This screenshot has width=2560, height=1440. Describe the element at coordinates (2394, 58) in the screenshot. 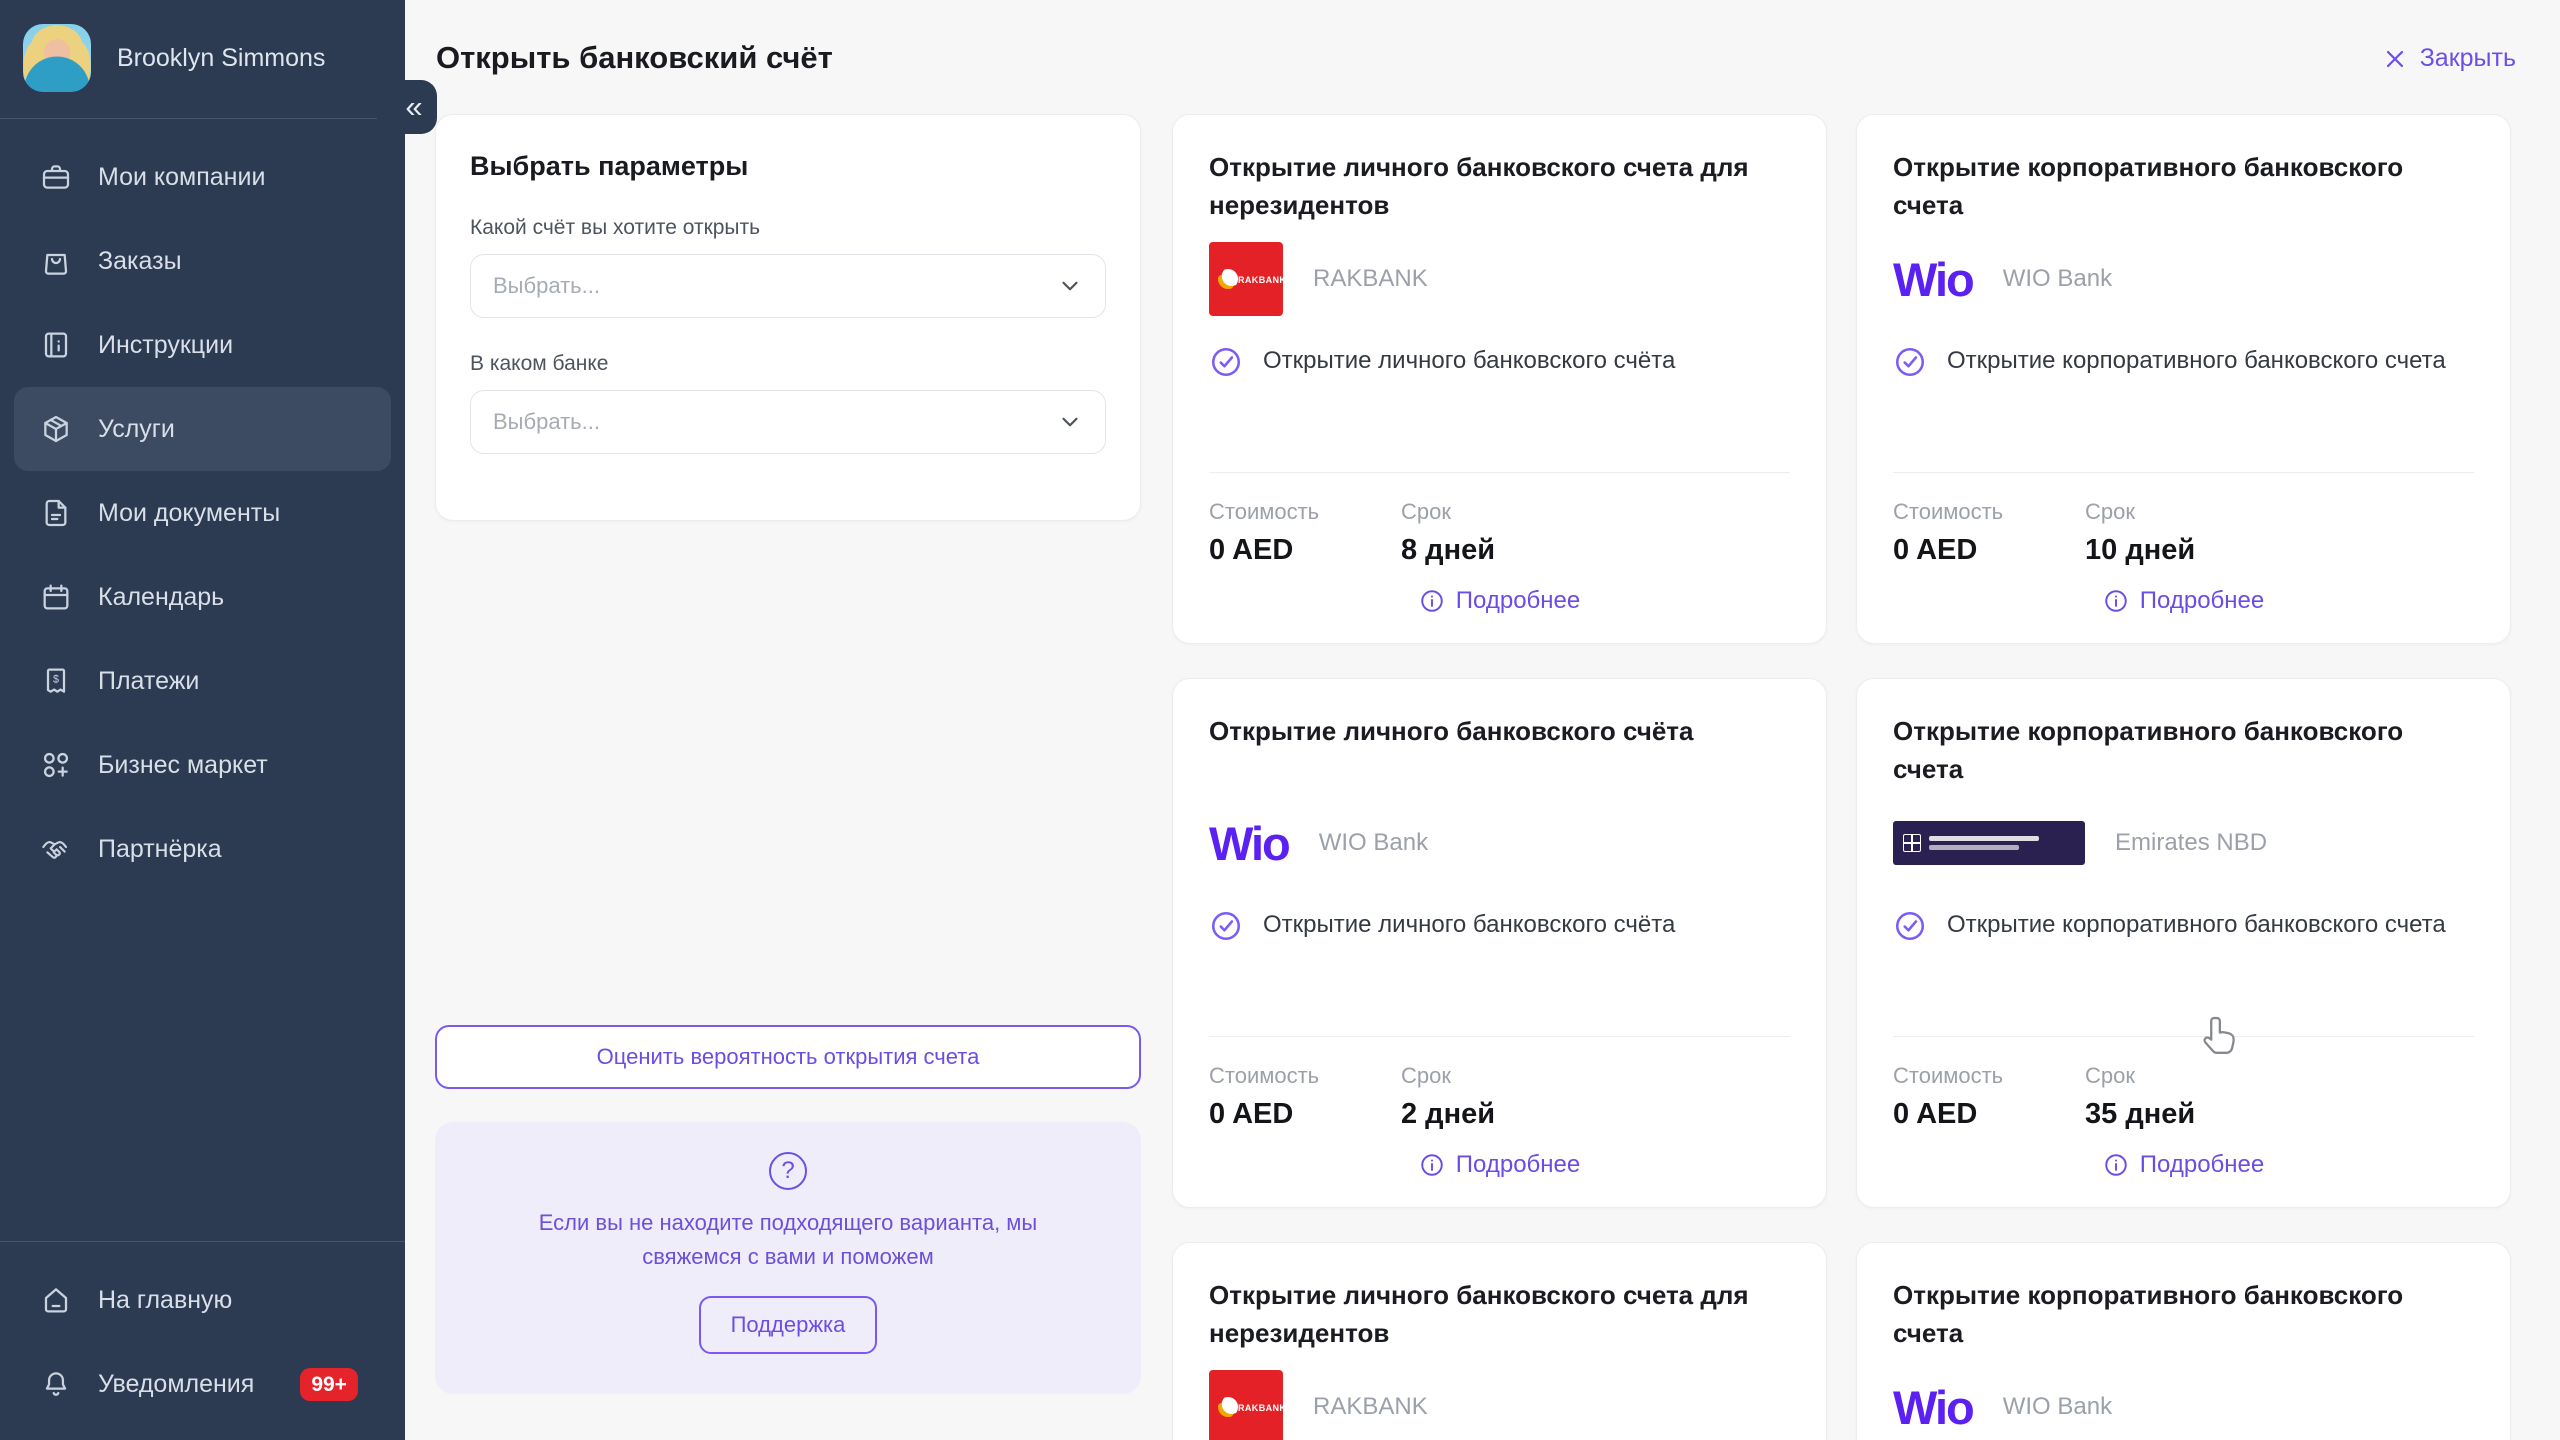

I see `close-icon` at that location.